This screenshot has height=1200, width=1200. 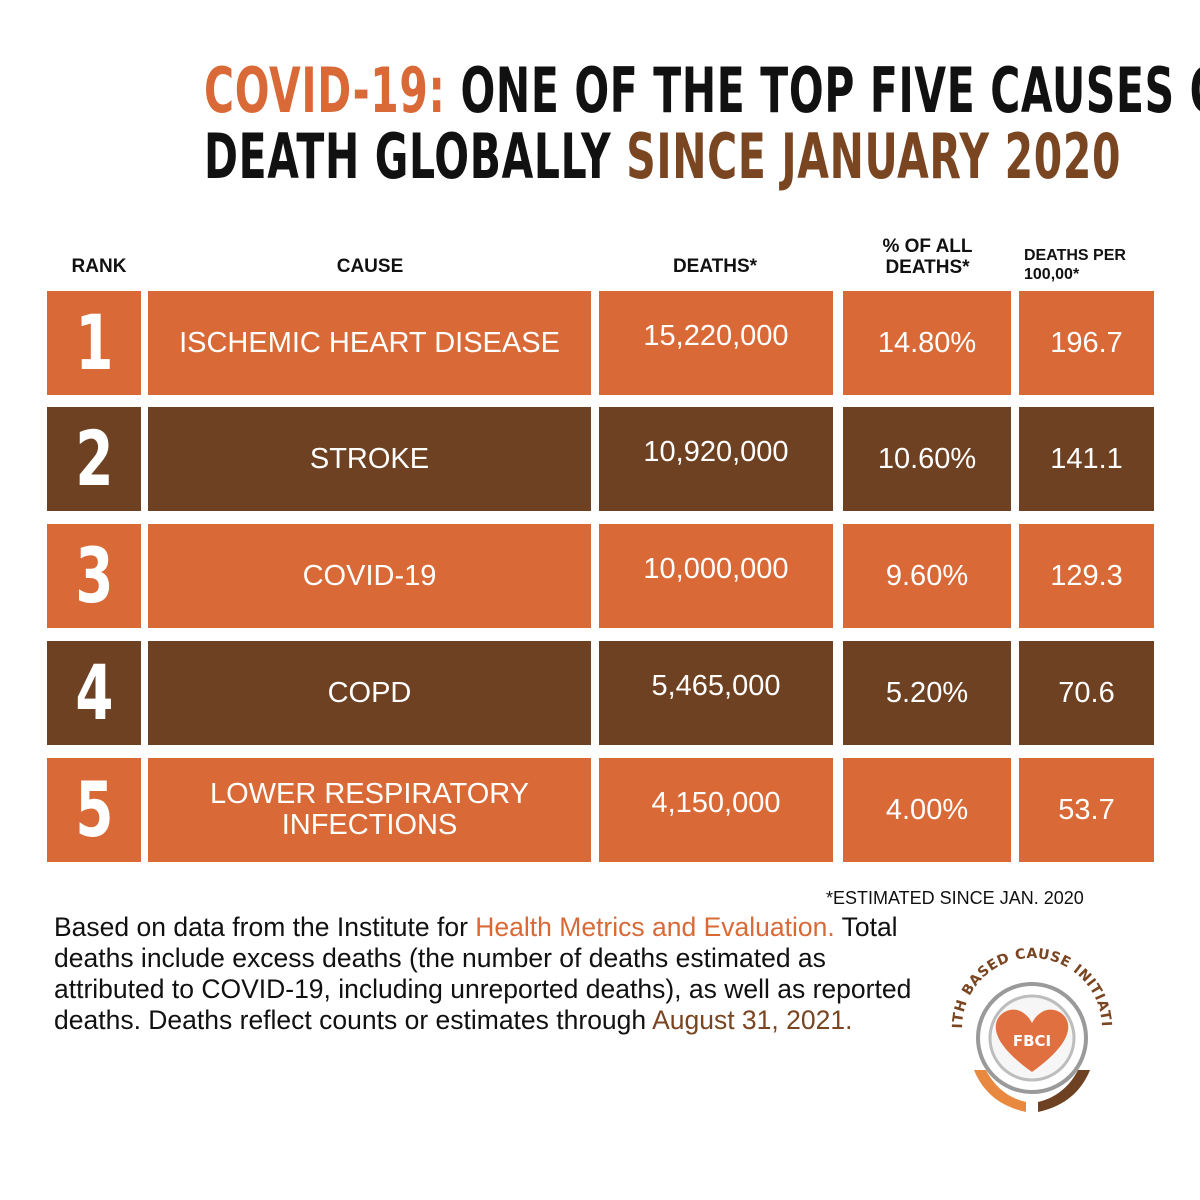 I want to click on deaths-per-cell: 129.3, so click(x=1086, y=576).